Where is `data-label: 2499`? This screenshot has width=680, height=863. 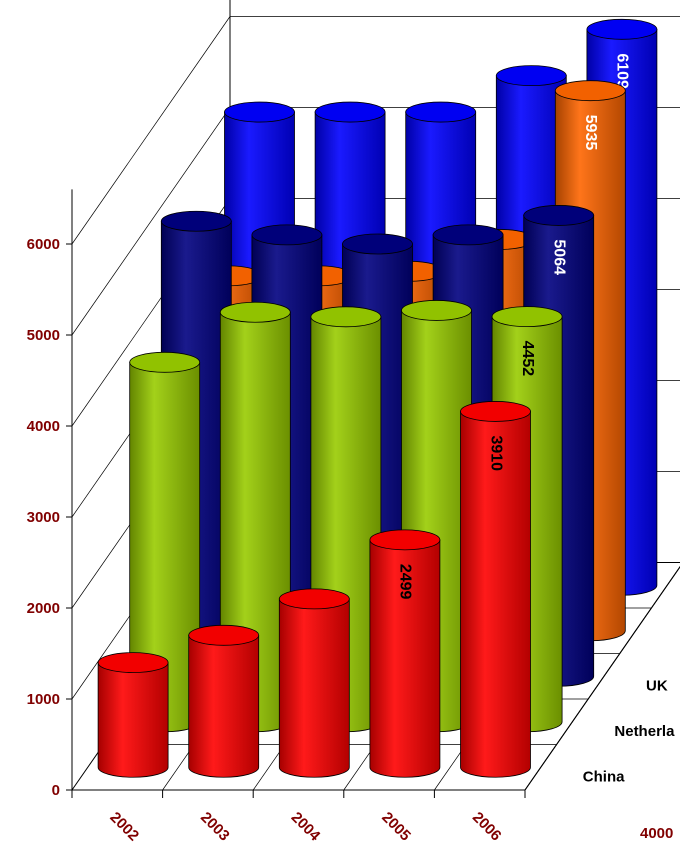
data-label: 2499 is located at coordinates (405, 582).